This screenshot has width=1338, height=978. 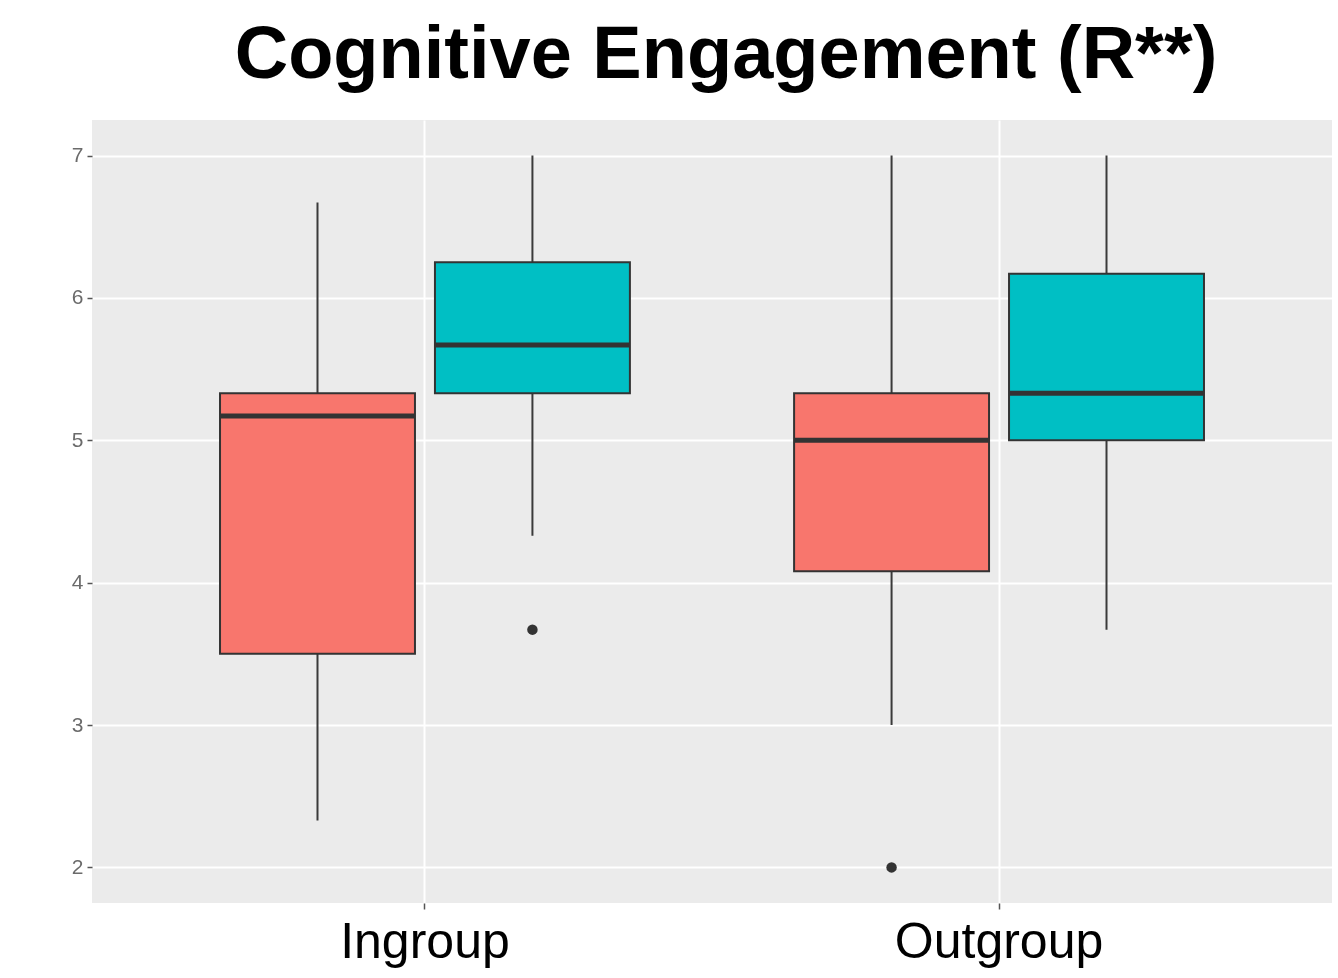 What do you see at coordinates (425, 940) in the screenshot?
I see `x-tick-label: Ingroup` at bounding box center [425, 940].